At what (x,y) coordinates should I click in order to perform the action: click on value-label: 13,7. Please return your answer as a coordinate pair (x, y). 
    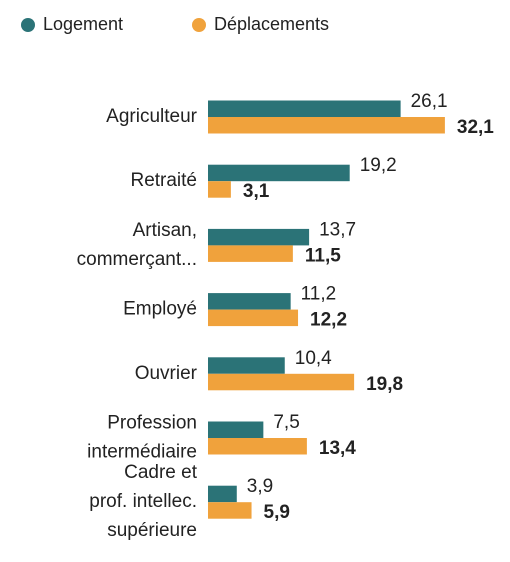
    Looking at the image, I should click on (337, 229).